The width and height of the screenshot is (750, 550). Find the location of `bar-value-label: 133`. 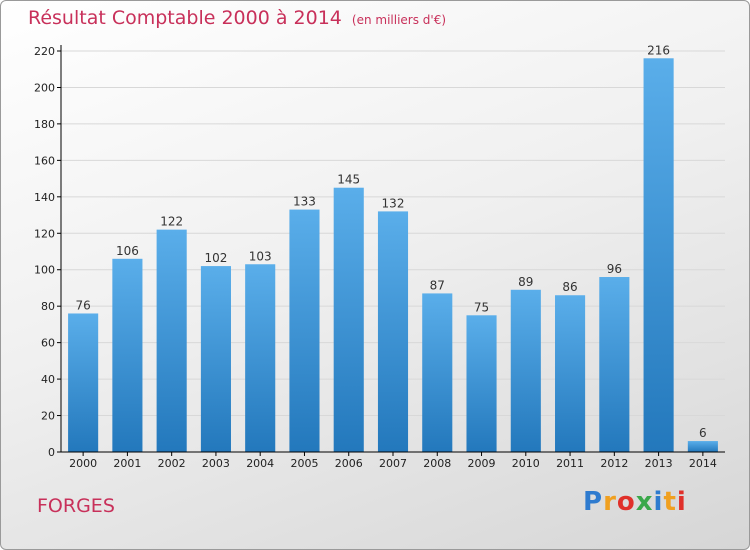

bar-value-label: 133 is located at coordinates (304, 202).